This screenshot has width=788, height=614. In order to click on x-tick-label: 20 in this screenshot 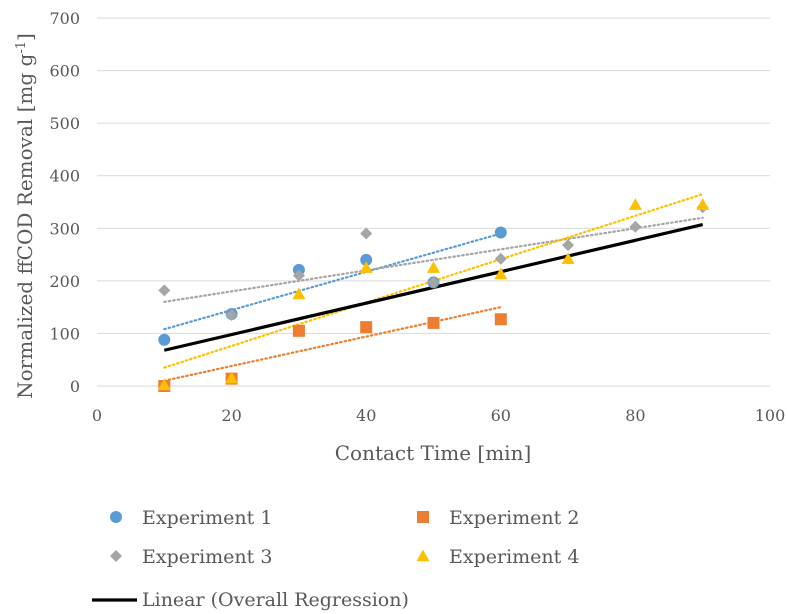, I will do `click(231, 415)`.